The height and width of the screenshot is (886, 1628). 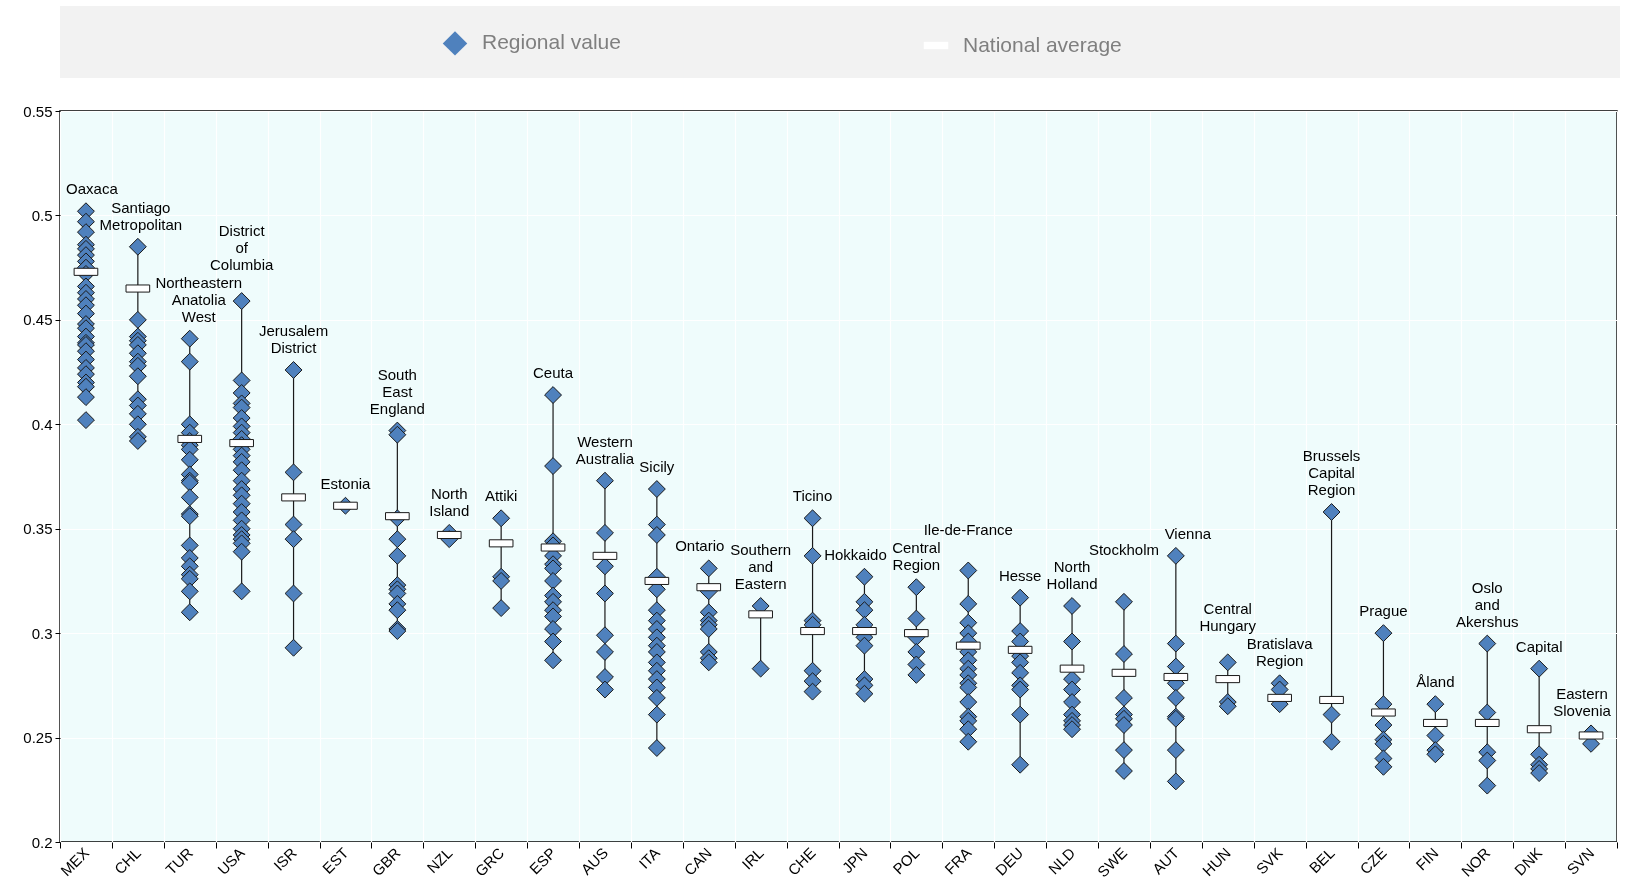 What do you see at coordinates (855, 554) in the screenshot?
I see `annotation: Hokkaido` at bounding box center [855, 554].